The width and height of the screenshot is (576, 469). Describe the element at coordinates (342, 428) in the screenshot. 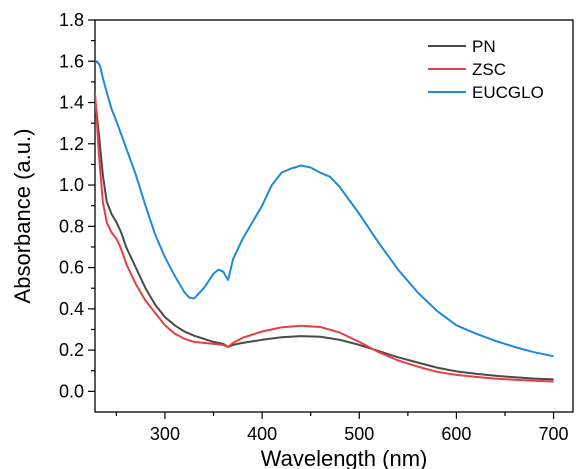

I see `x-axis: 300 400 500 600 700` at that location.